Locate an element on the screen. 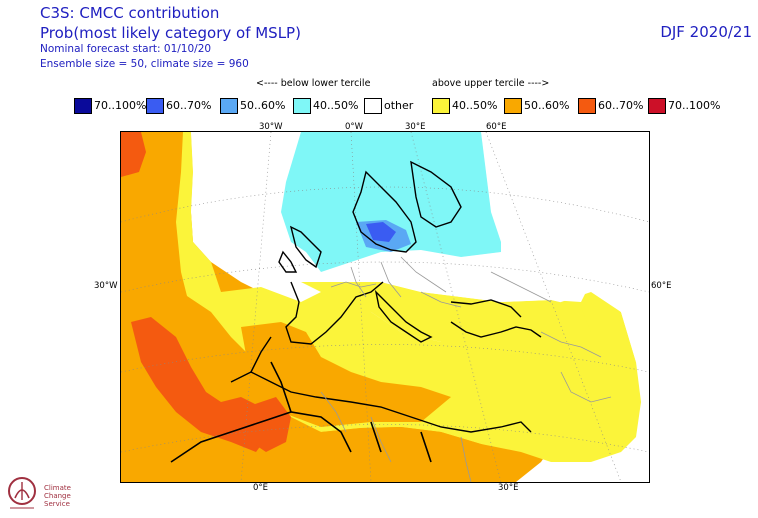  legend-label: other is located at coordinates (399, 105).